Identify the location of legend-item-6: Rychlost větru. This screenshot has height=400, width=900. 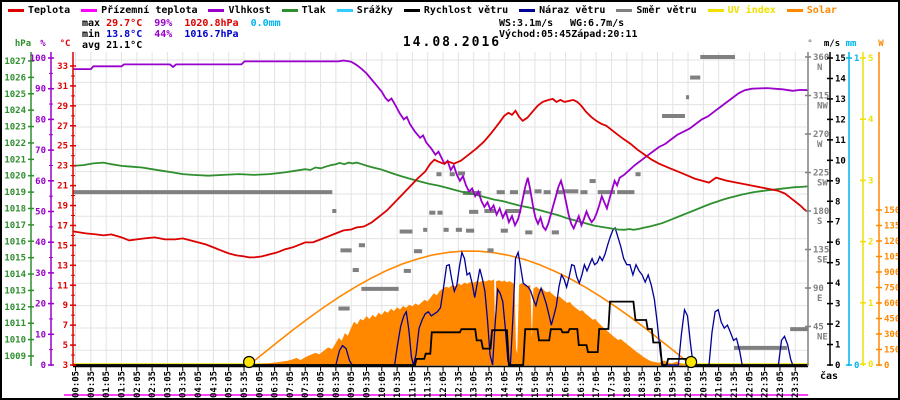
(456, 10).